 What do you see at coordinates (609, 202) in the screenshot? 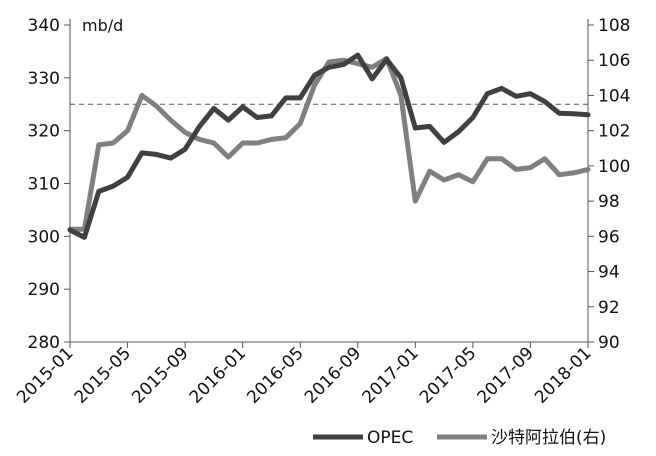
I see `right-tick-label: 98` at bounding box center [609, 202].